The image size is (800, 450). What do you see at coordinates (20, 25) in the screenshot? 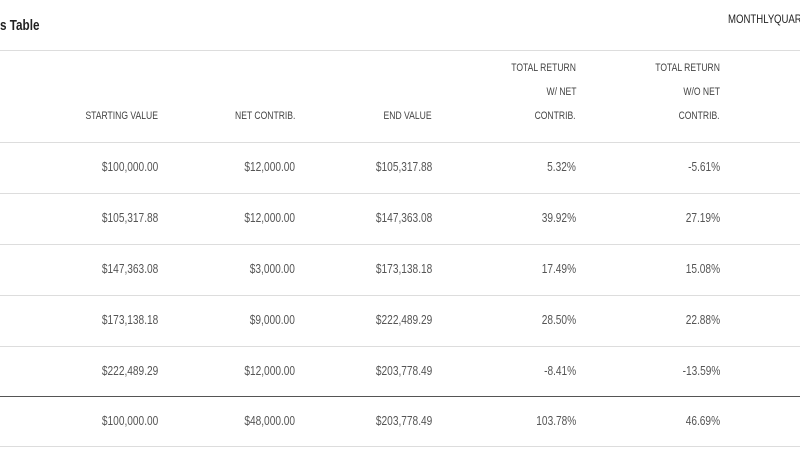
I see `table-title: s Table` at bounding box center [20, 25].